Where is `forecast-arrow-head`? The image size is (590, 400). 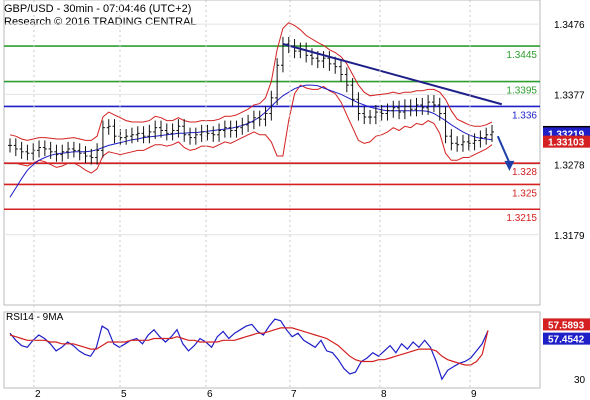 forecast-arrow-head is located at coordinates (509, 165).